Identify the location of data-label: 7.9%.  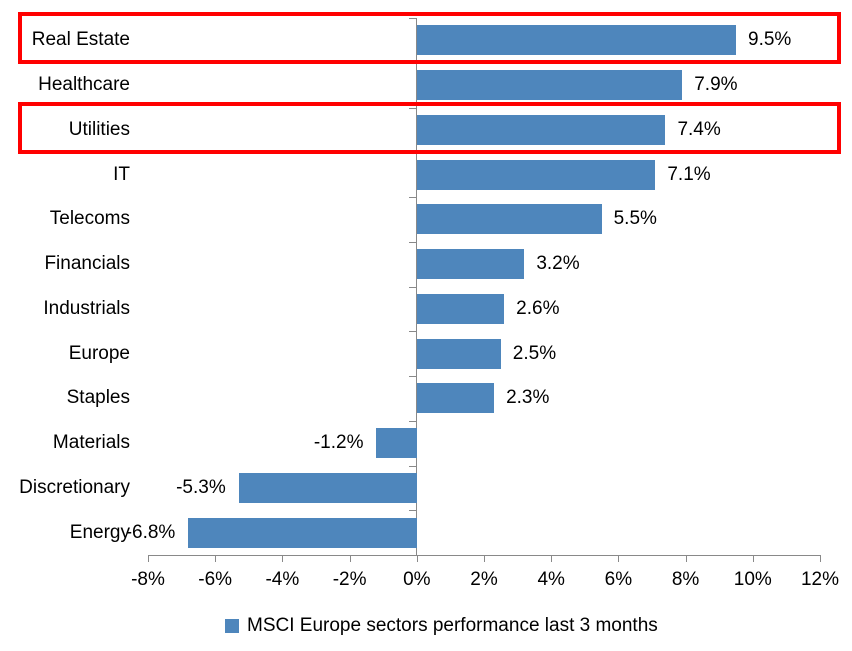
(716, 85).